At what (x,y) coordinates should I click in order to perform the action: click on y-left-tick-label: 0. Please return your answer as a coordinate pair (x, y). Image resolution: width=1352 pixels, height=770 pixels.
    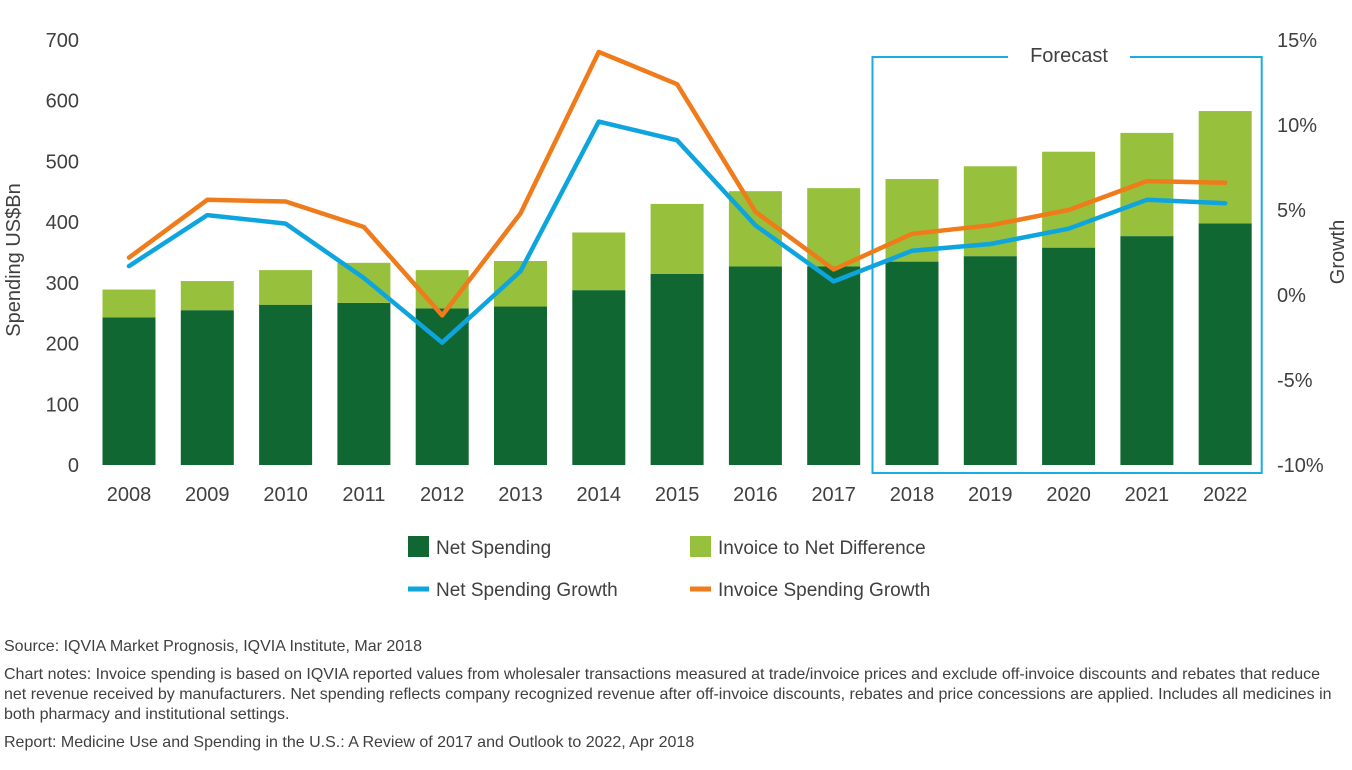
    Looking at the image, I should click on (73, 466).